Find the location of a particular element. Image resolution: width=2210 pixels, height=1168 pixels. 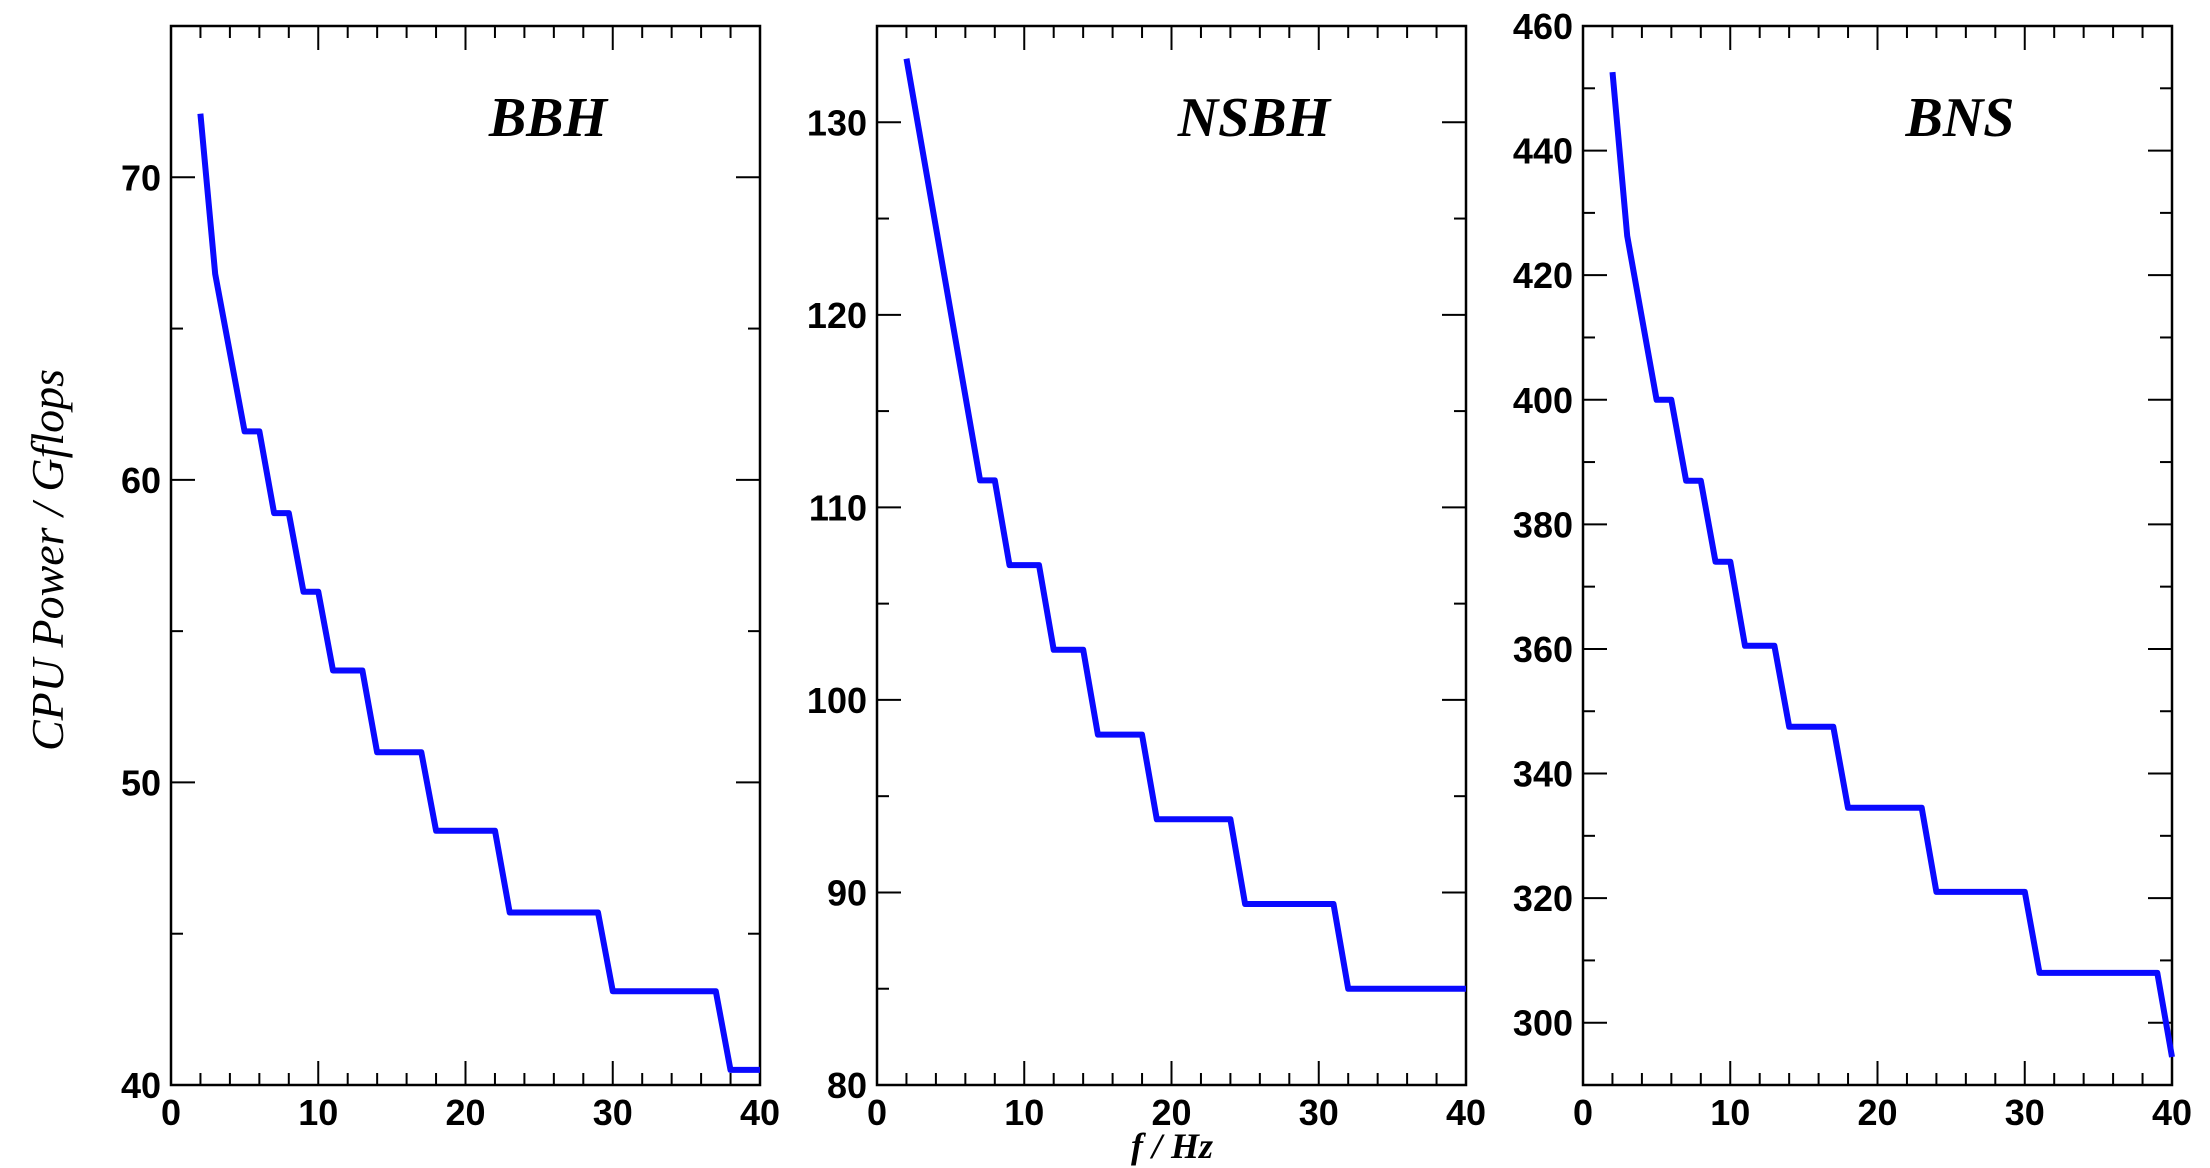

y-tick-label: 320 is located at coordinates (1543, 898).